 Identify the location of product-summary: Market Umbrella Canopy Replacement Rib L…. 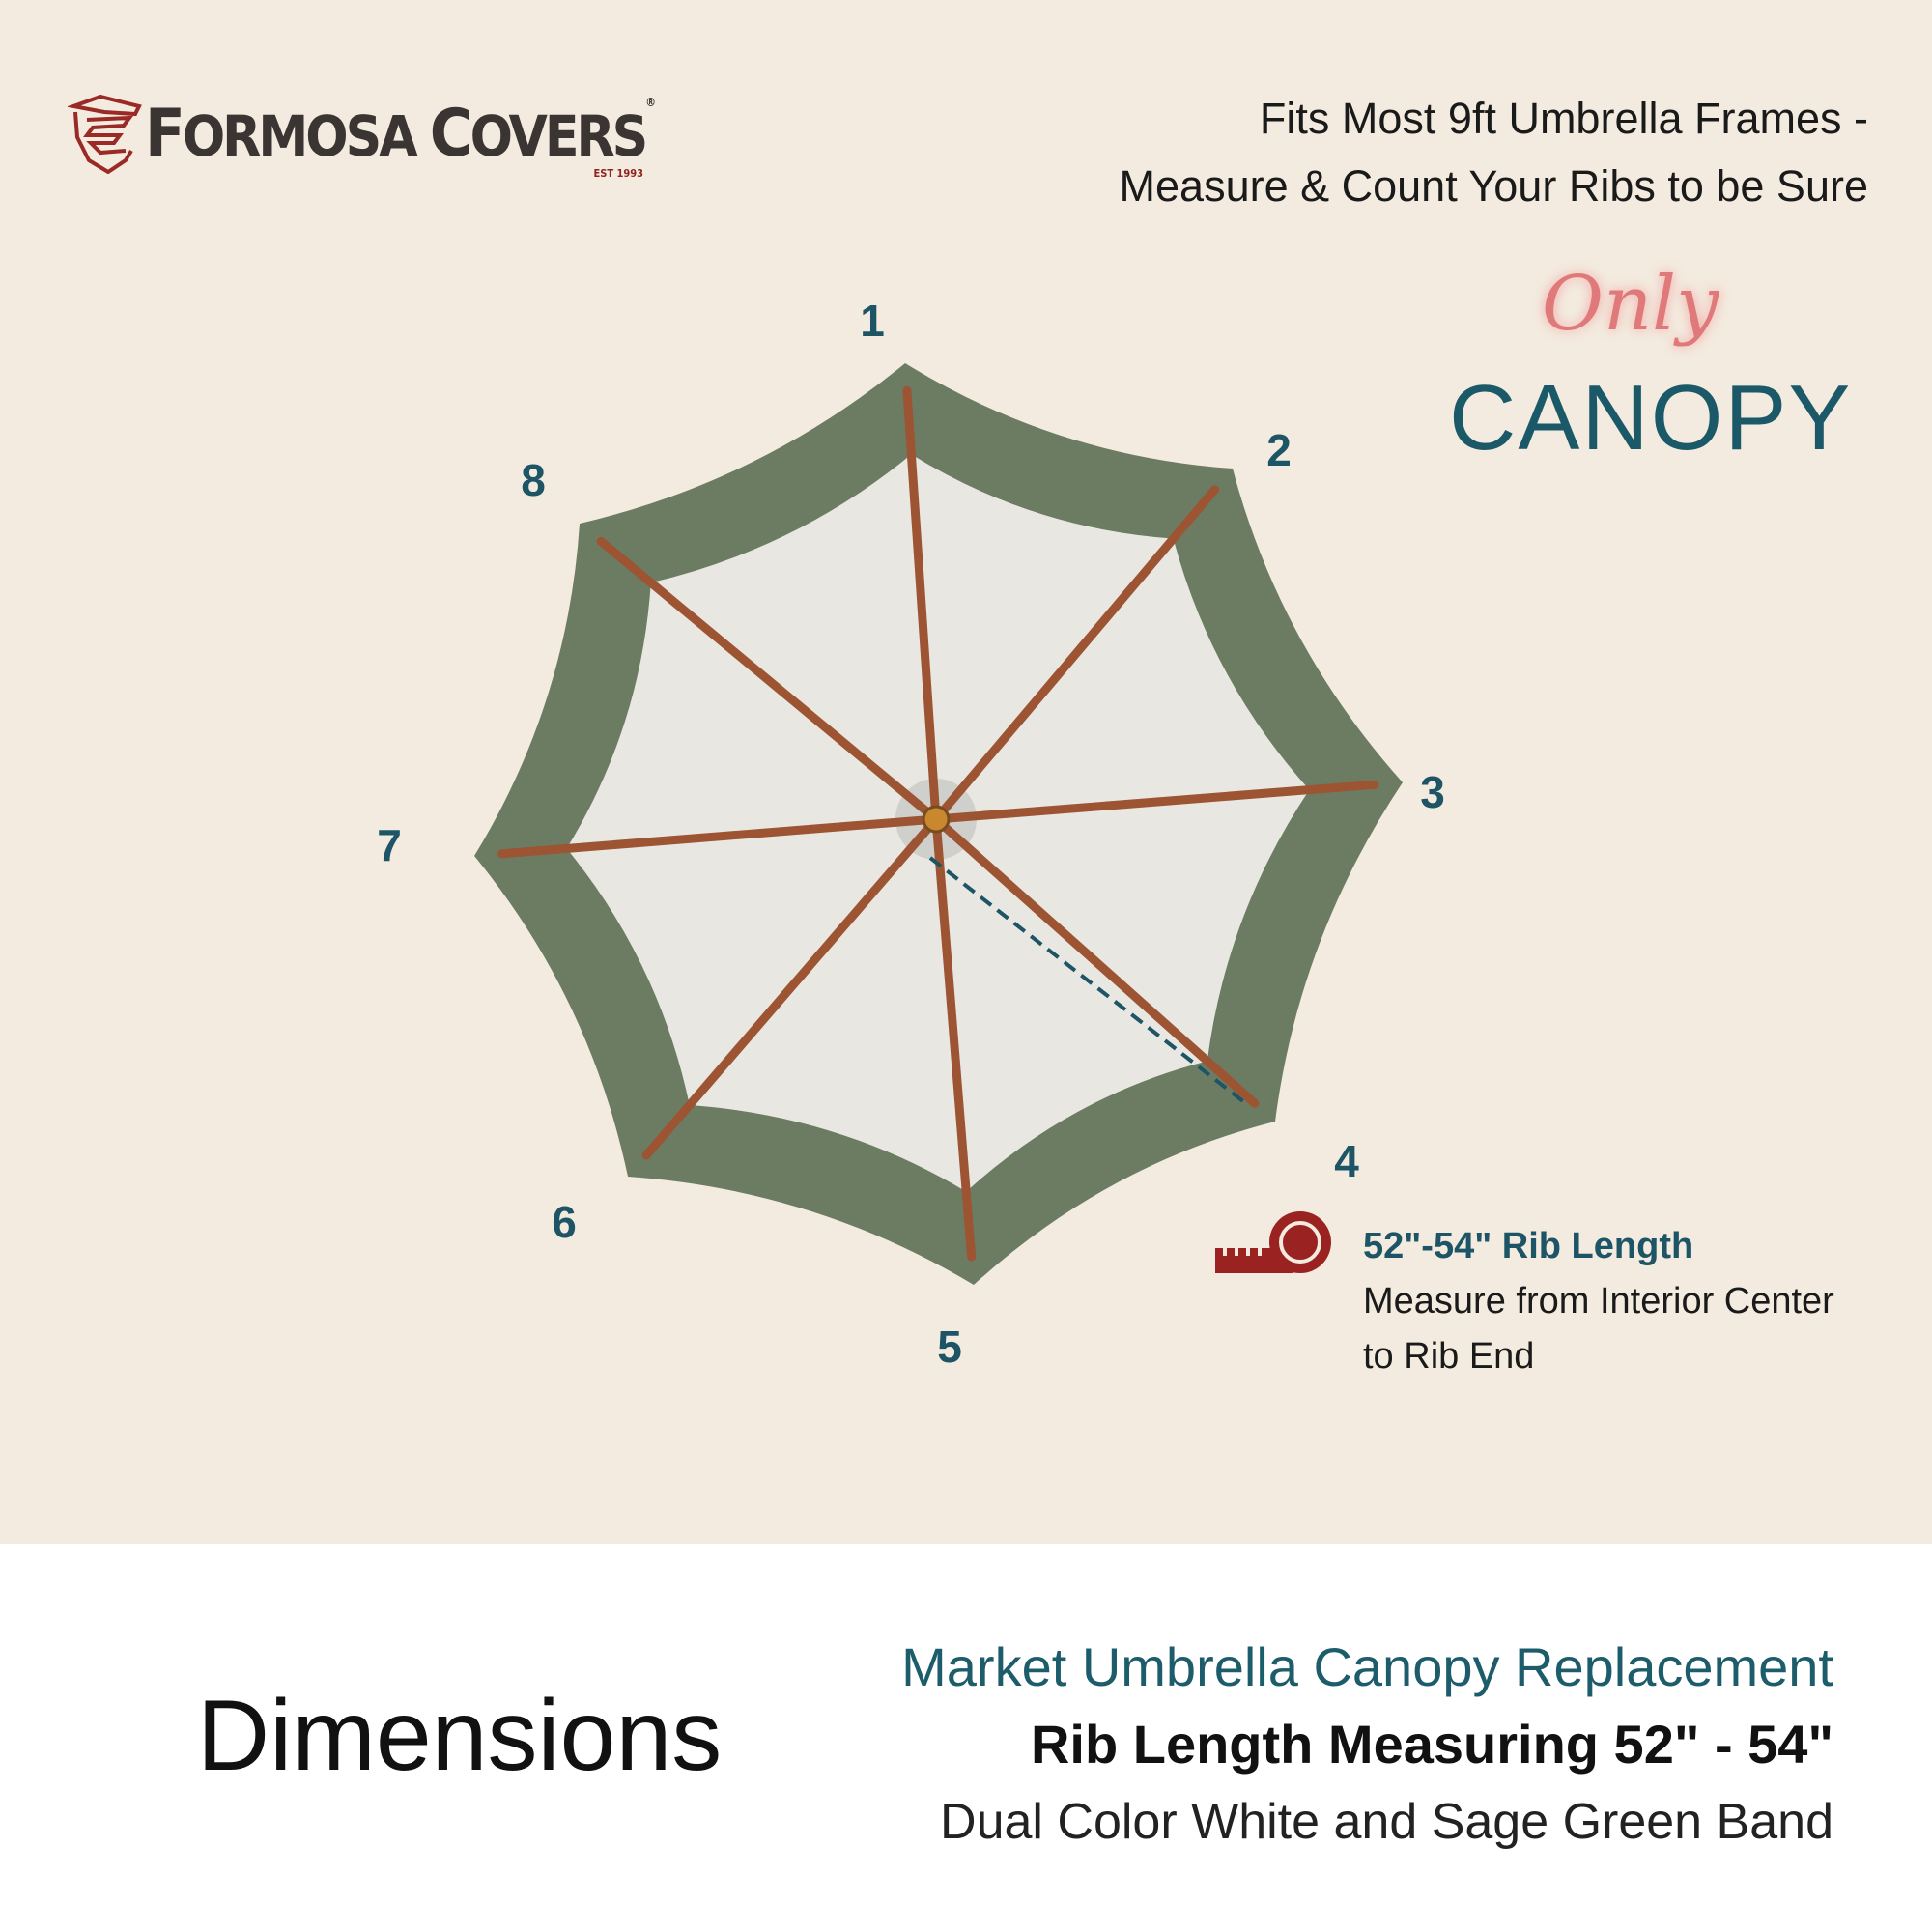
(1367, 1745).